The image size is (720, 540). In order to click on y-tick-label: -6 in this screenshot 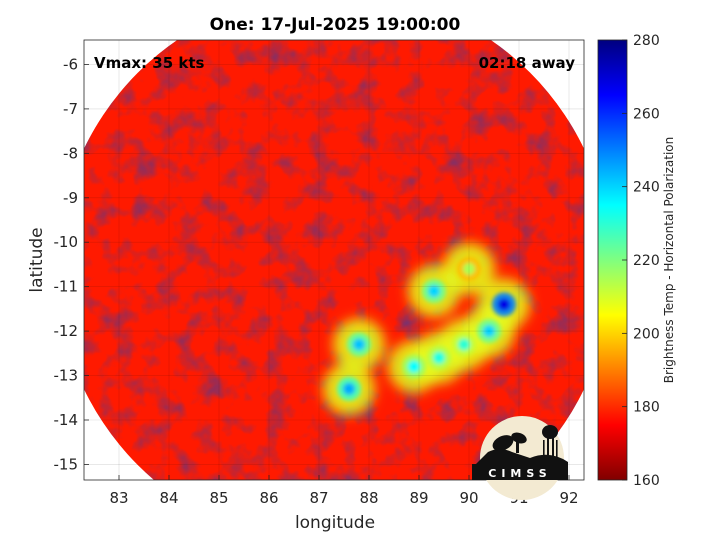, I will do `click(70, 64)`.